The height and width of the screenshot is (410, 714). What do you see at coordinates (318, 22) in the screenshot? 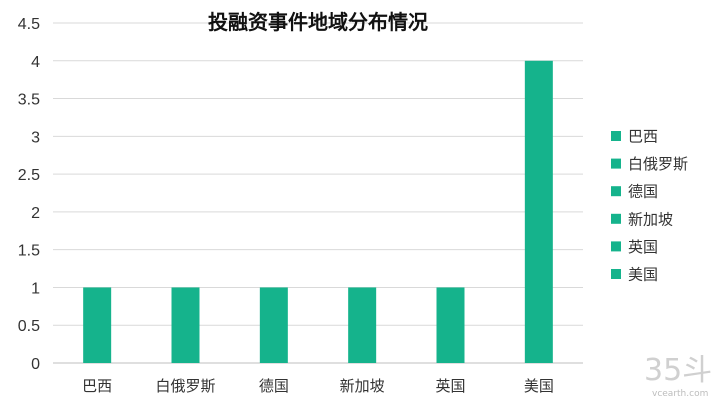
I see `chart-title: 投融资事件地域分布情况` at bounding box center [318, 22].